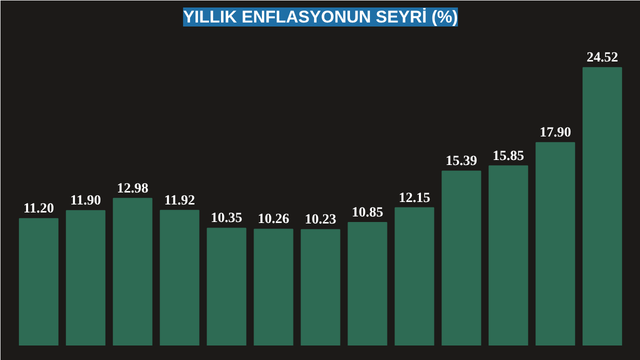 The height and width of the screenshot is (360, 640). I want to click on data-label: 15.39, so click(462, 162).